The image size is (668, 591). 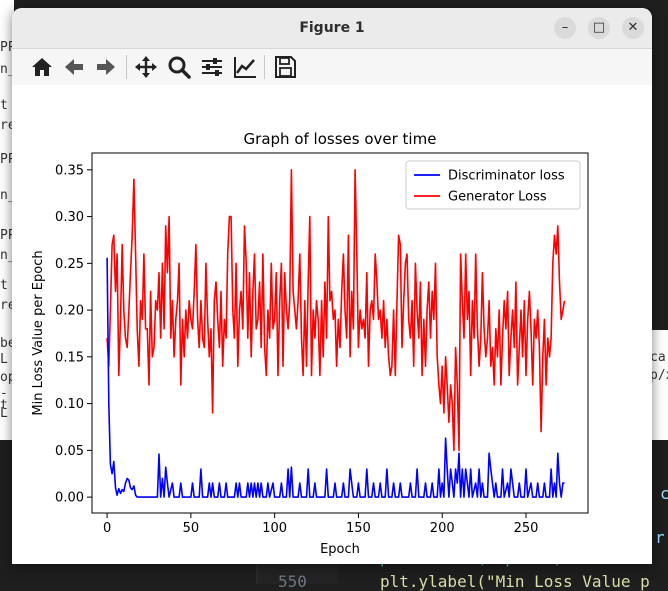 What do you see at coordinates (332, 67) in the screenshot?
I see `matplotlib-toolbar` at bounding box center [332, 67].